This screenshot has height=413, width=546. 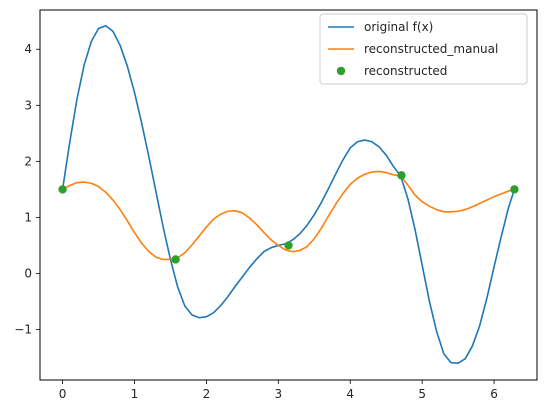 I want to click on x-axis: 0 1 2 3 4 5 6, so click(x=278, y=390).